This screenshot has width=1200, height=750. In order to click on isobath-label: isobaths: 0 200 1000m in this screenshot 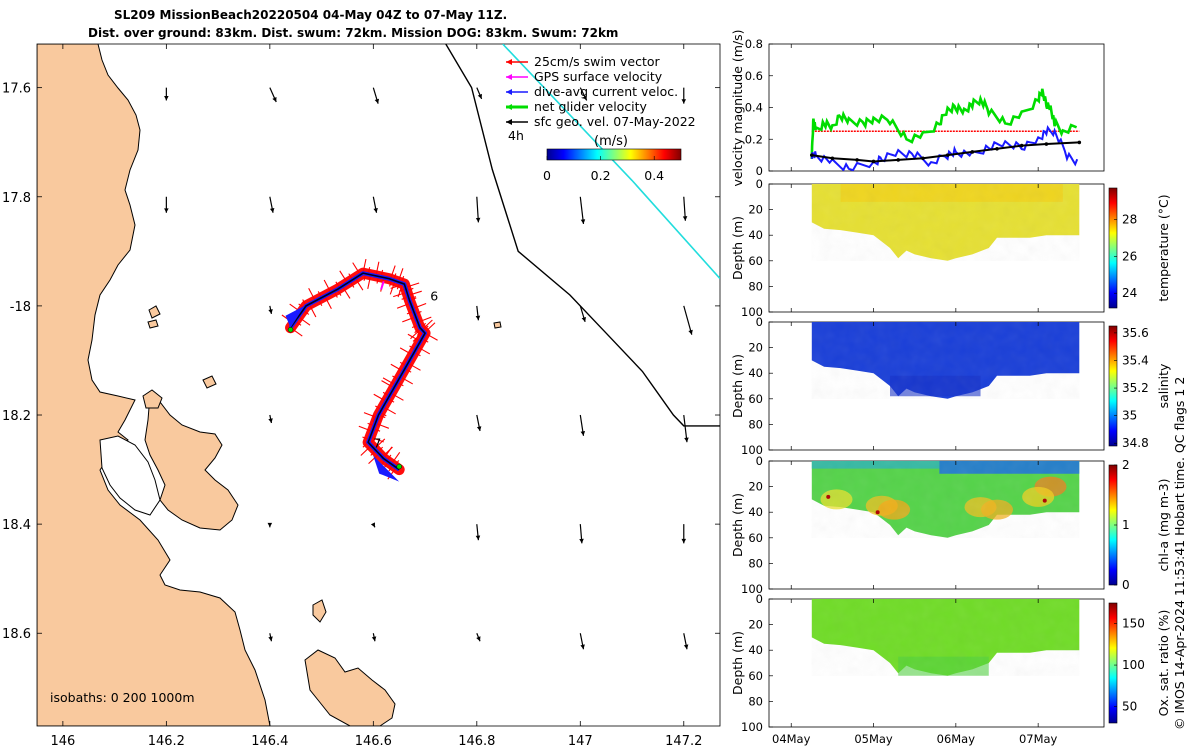, I will do `click(122, 697)`.